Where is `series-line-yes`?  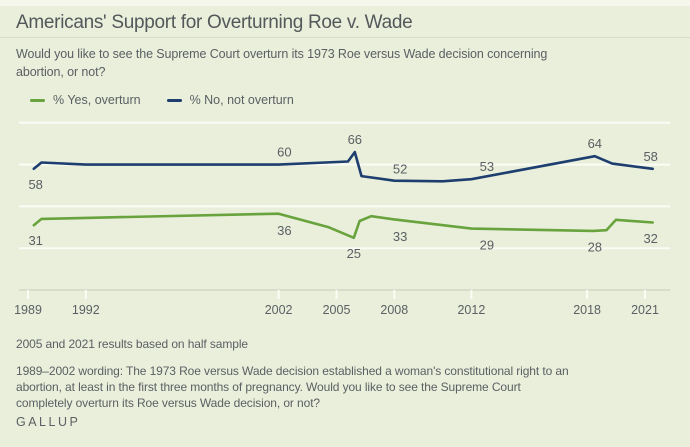
series-line-yes is located at coordinates (343, 226).